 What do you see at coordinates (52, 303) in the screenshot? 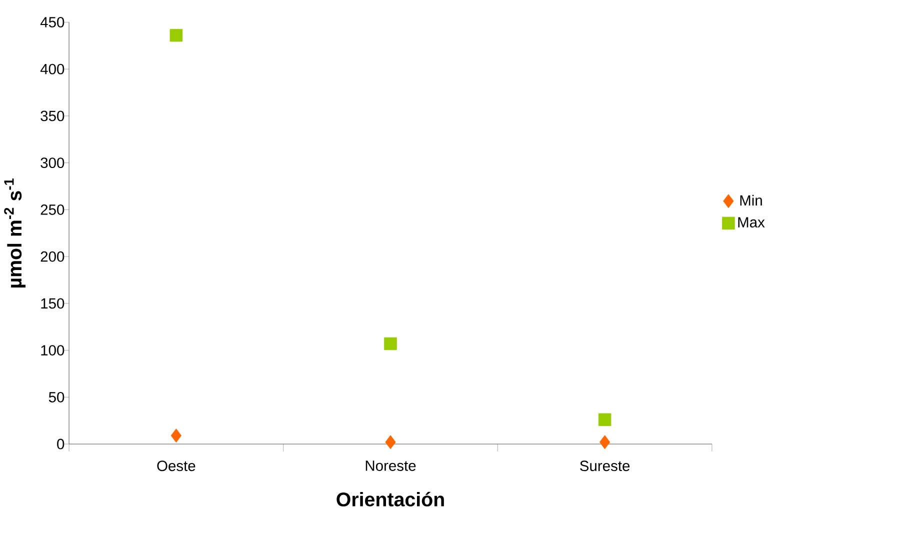
I see `y-tick-label: 150` at bounding box center [52, 303].